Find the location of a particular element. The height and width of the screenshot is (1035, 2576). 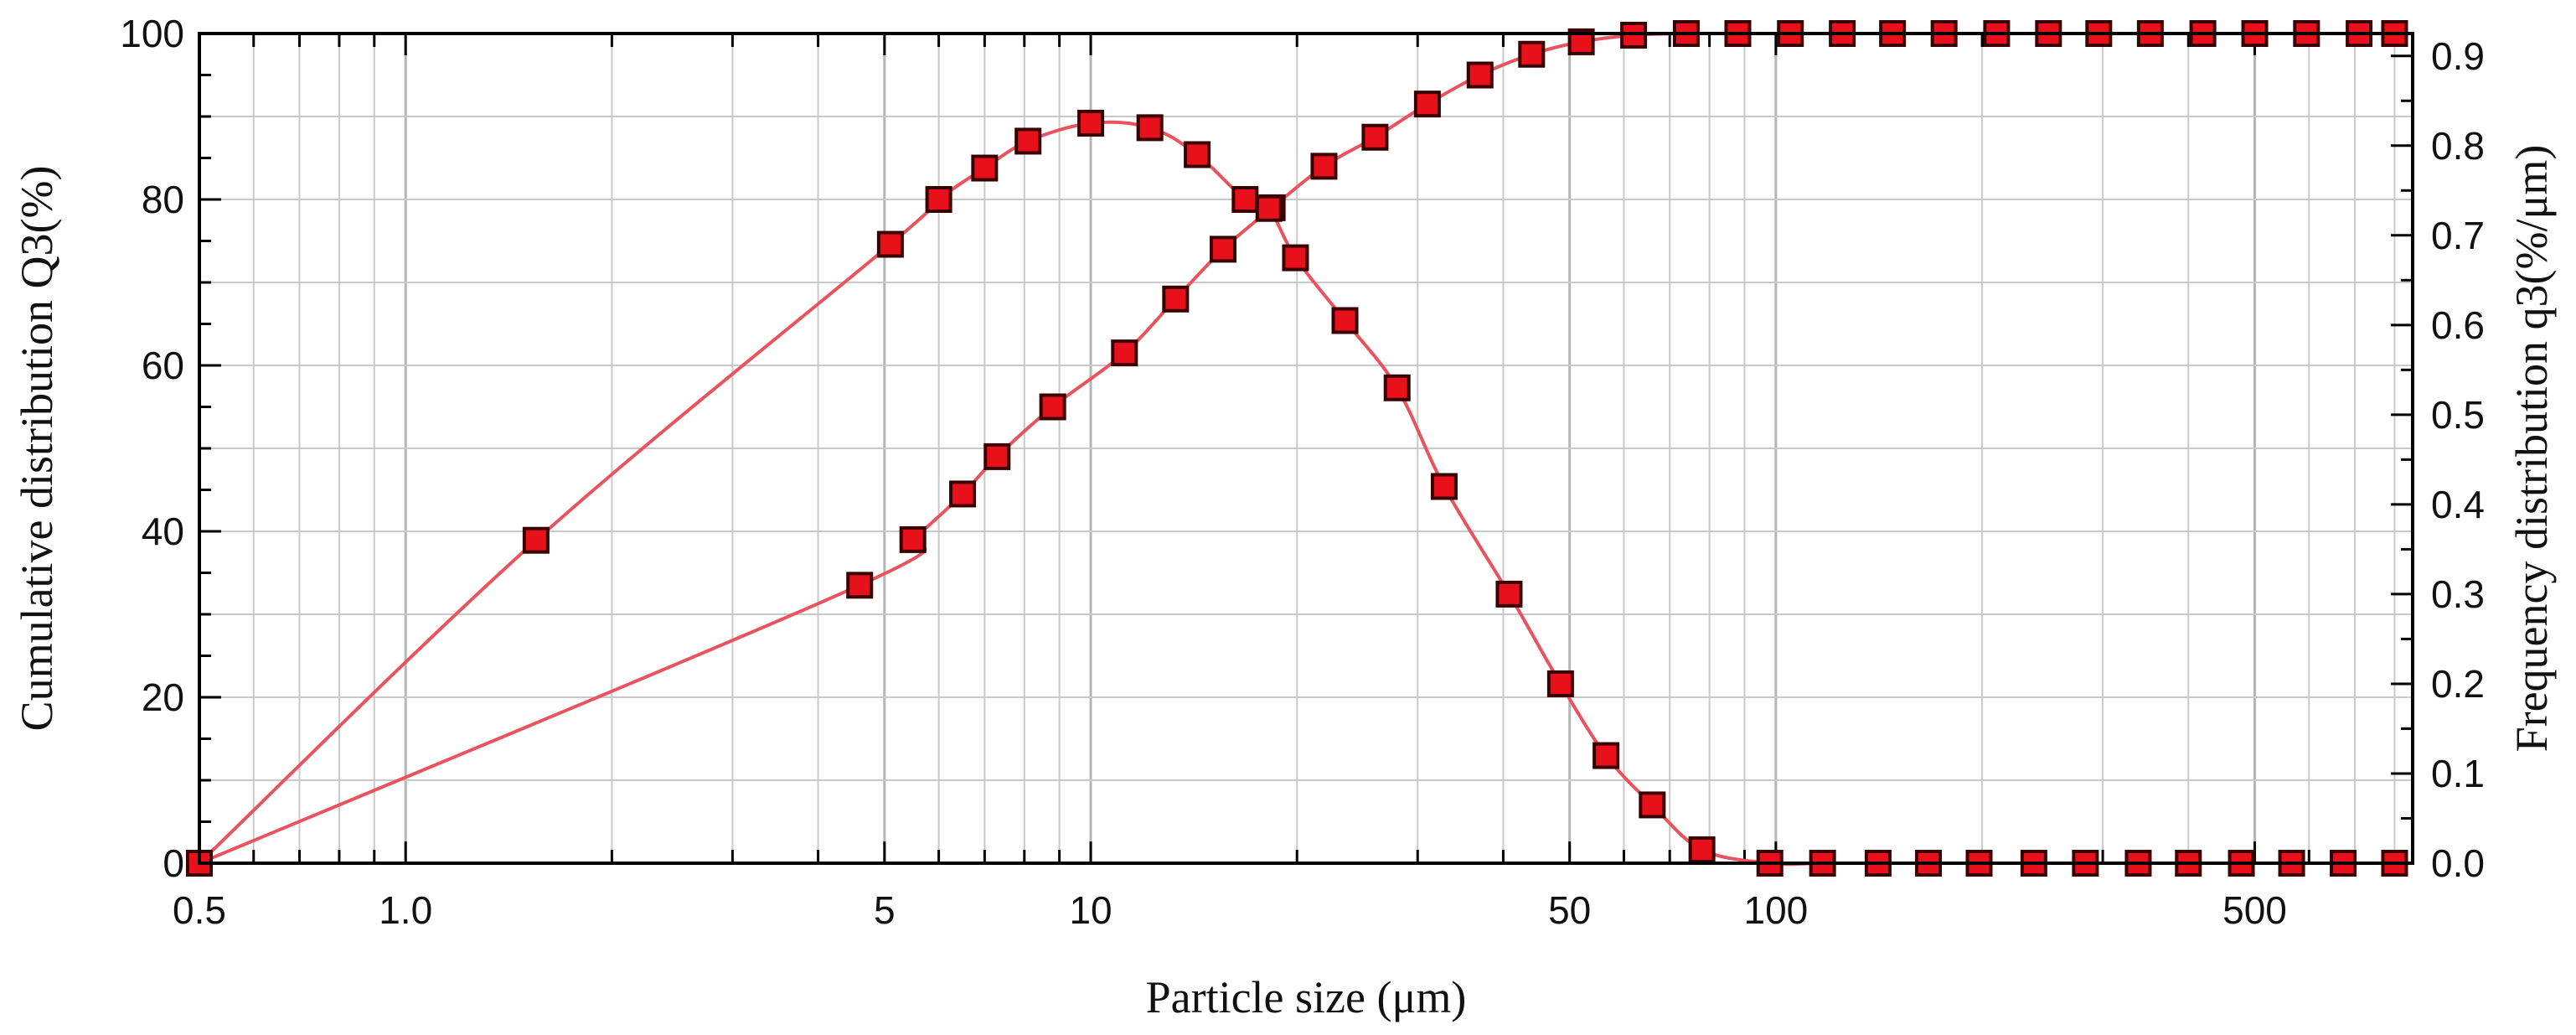

y-tick-label: 100 is located at coordinates (152, 33).